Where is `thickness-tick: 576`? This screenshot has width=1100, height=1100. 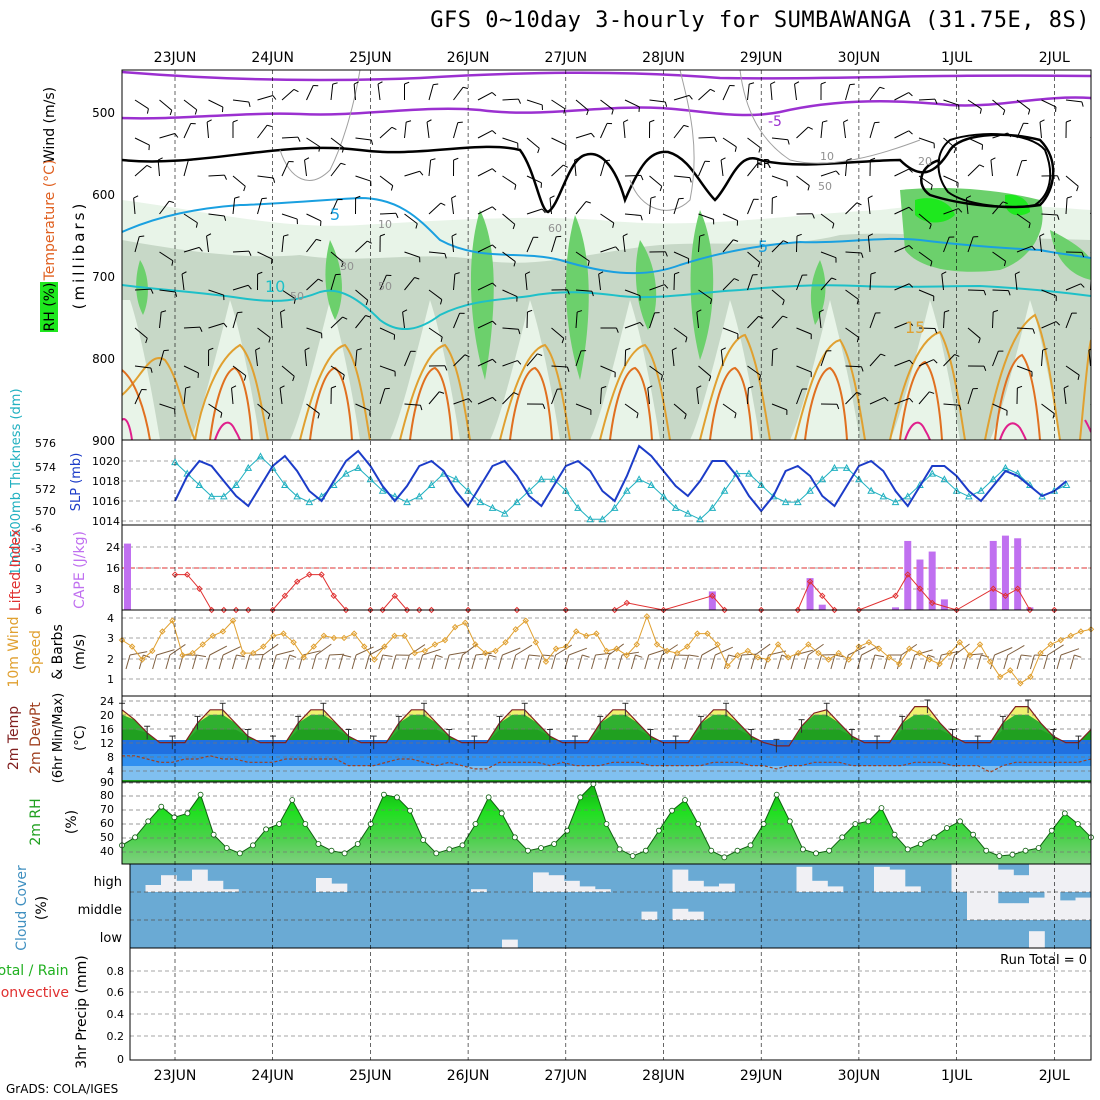 thickness-tick: 576 is located at coordinates (45, 443).